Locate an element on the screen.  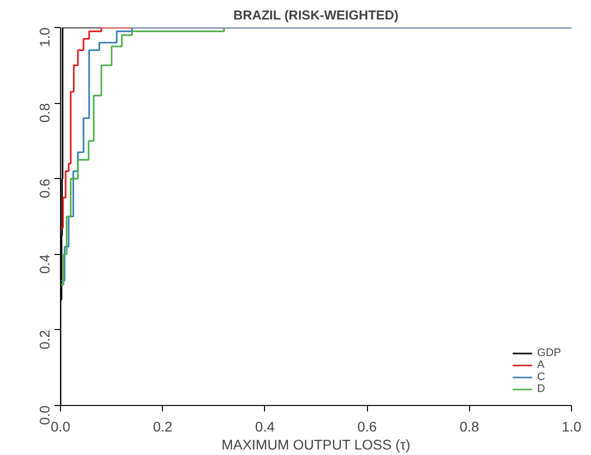
x-axis-title: MAXIMUM OUTPUT LOSS (τ) is located at coordinates (315, 444).